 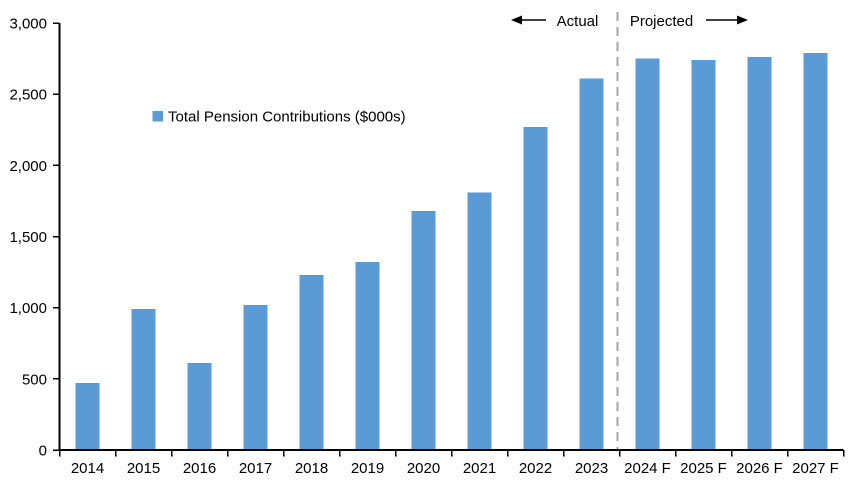 I want to click on bar-2015, so click(x=143, y=379).